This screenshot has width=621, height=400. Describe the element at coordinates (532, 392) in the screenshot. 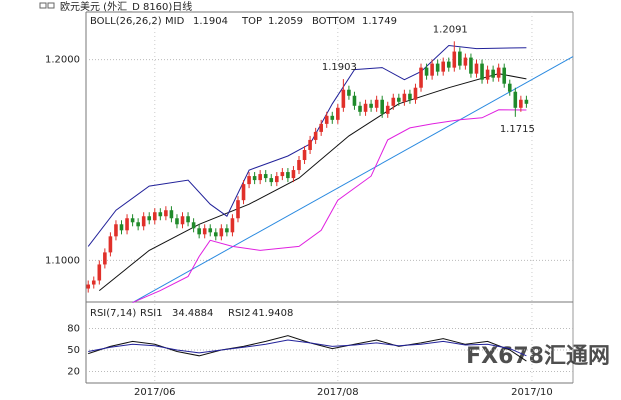

I see `x-tick-label: 2017/10` at that location.